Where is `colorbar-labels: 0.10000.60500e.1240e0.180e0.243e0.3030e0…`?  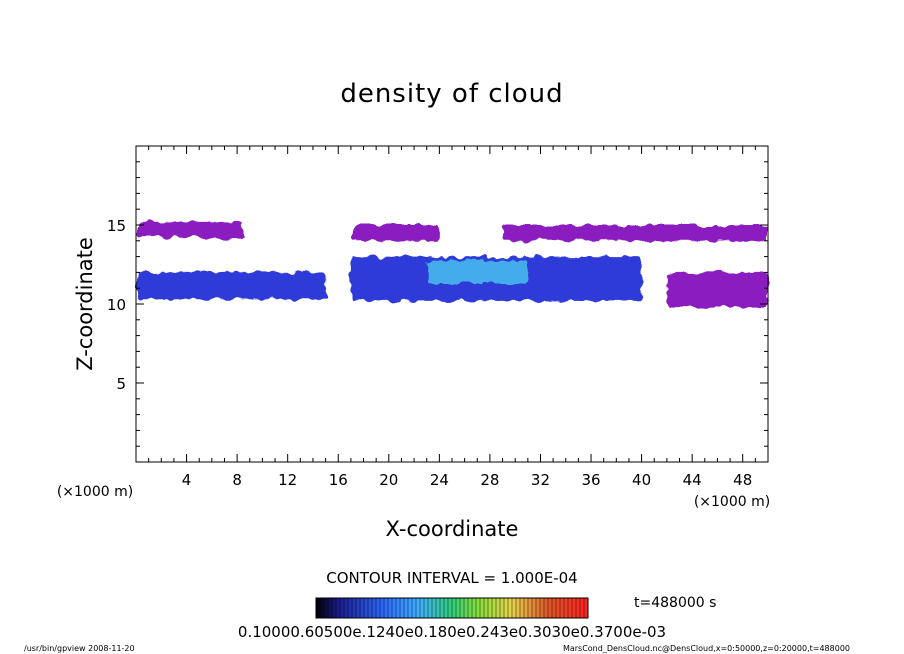 colorbar-labels: 0.10000.60500e.1240e0.180e0.243e0.3030e0… is located at coordinates (452, 632).